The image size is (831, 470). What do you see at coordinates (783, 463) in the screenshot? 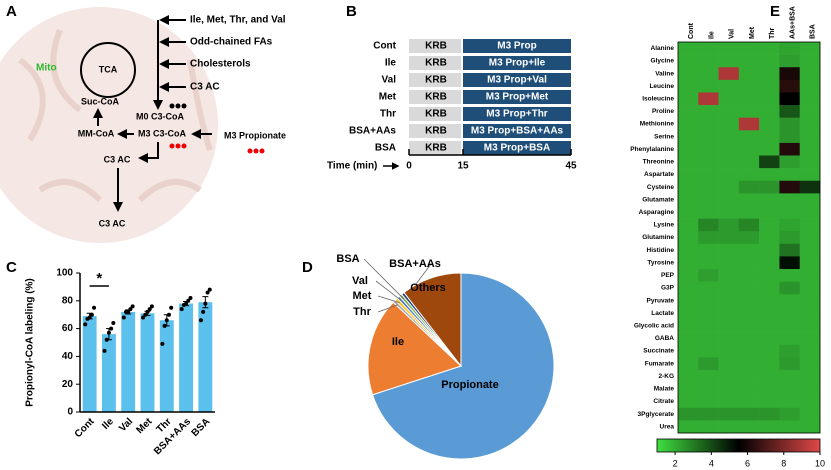
I see `colorbar-tick-label: 8` at bounding box center [783, 463].